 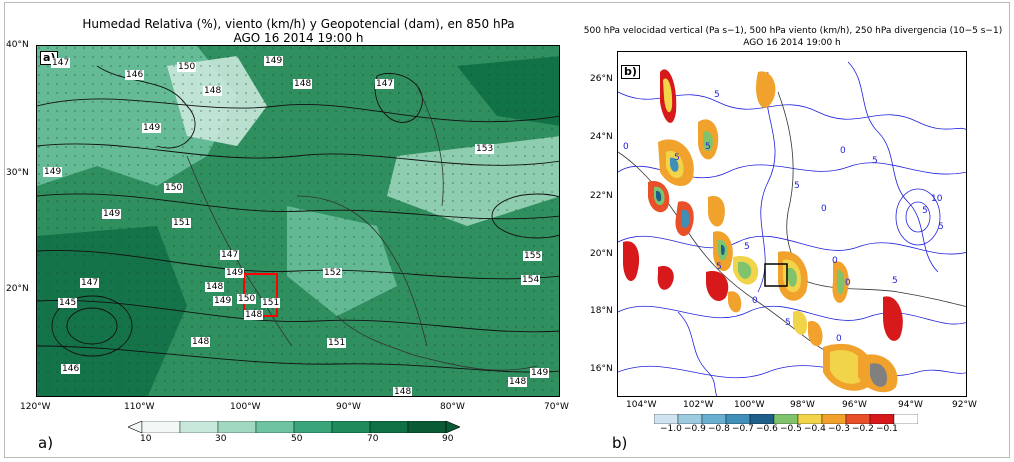 What do you see at coordinates (533, 256) in the screenshot?
I see `contour-label: 155` at bounding box center [533, 256].